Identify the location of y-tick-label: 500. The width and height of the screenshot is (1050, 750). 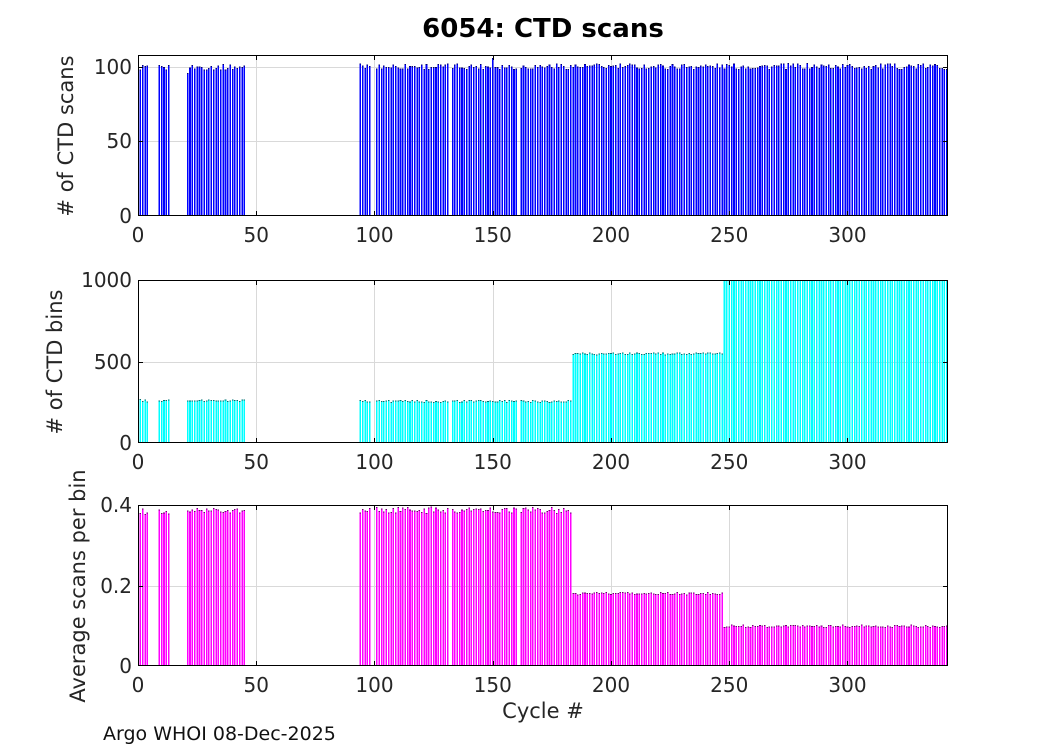
(112, 361).